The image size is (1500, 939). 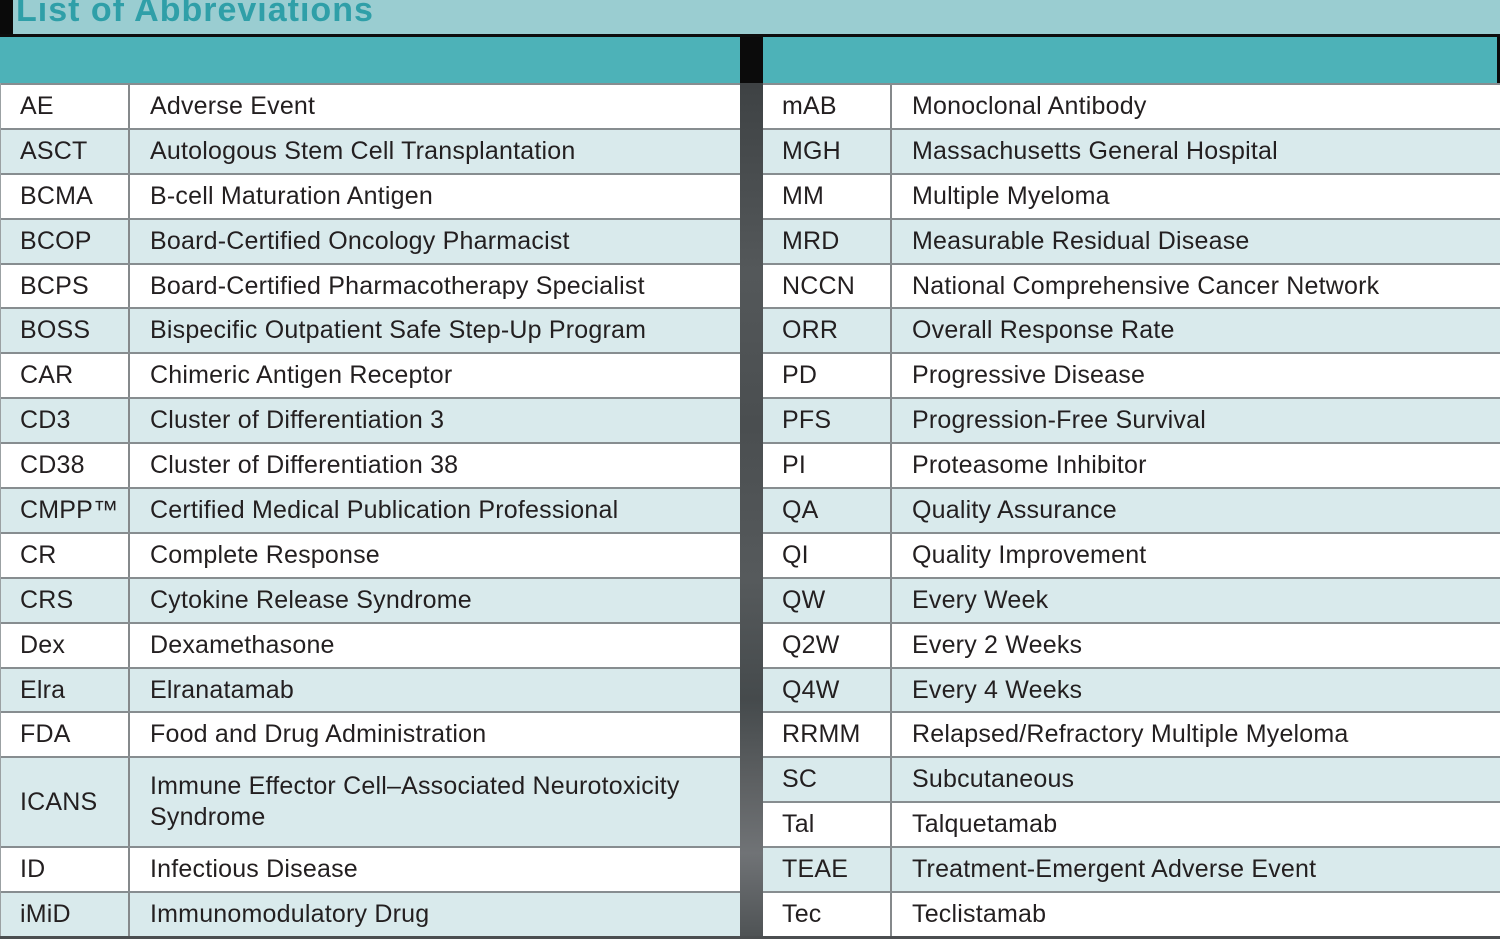 I want to click on table-row: FDA Food and Drug Administration, so click(x=371, y=734).